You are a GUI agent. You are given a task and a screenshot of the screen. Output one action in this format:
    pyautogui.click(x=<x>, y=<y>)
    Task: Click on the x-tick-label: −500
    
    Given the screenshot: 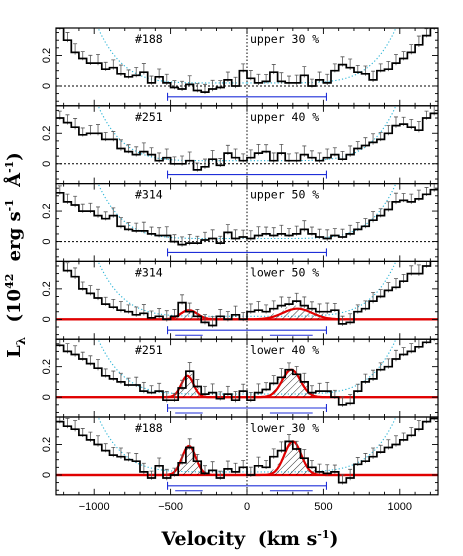 What is the action you would take?
    pyautogui.click(x=170, y=507)
    